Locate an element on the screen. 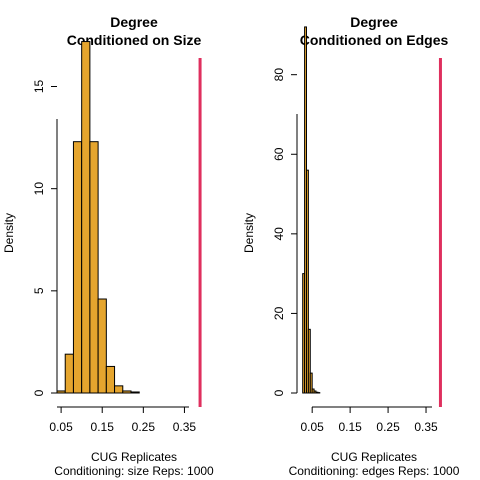 This screenshot has width=480, height=480. y-tick-label: 20 is located at coordinates (279, 313).